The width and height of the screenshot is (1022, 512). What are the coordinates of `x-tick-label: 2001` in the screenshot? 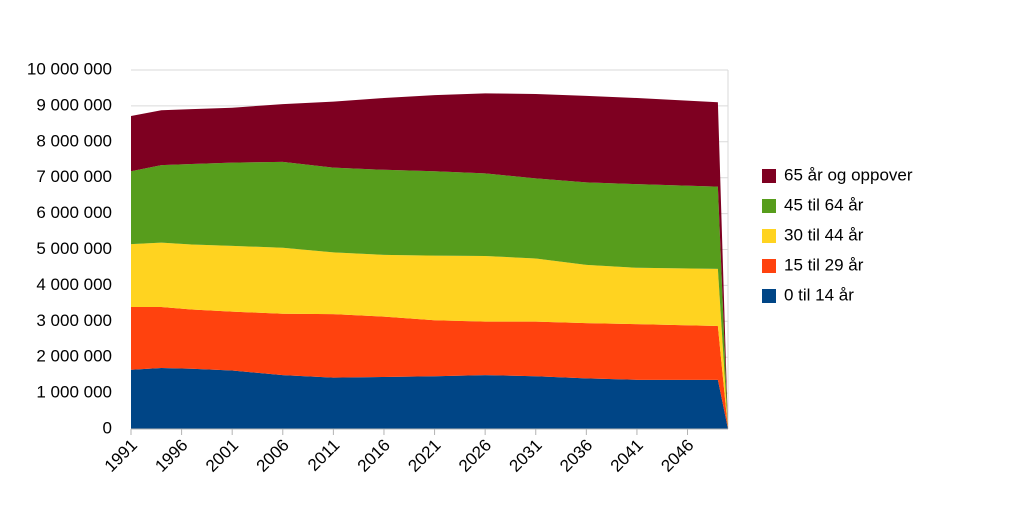 It's located at (222, 456).